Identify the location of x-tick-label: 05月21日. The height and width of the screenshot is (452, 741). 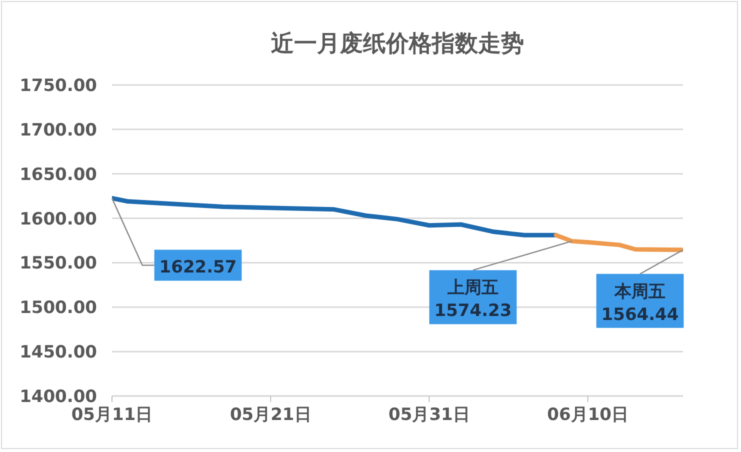
(271, 415).